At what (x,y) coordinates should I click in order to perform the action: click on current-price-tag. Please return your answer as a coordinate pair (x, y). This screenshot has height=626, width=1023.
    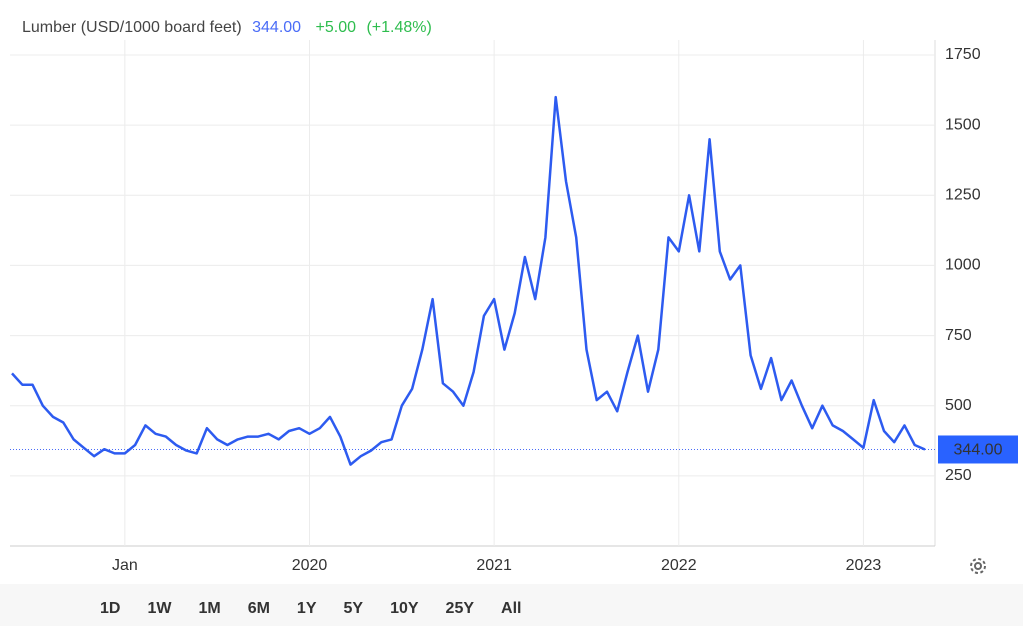
    Looking at the image, I should click on (978, 449).